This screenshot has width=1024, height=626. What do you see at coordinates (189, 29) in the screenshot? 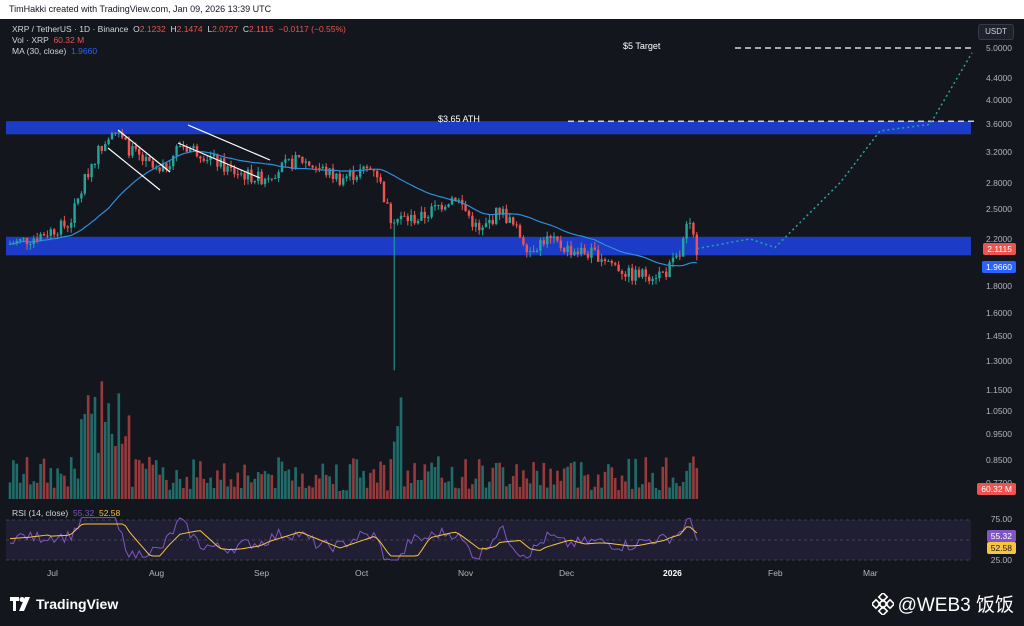
I see `high-value: 2.1474` at bounding box center [189, 29].